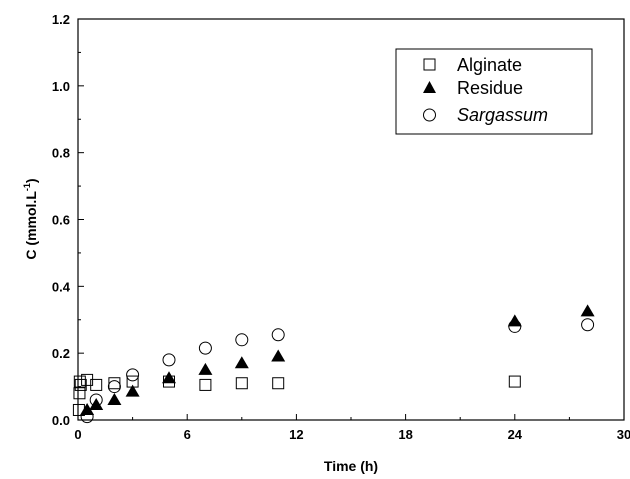 The height and width of the screenshot is (479, 630). Describe the element at coordinates (490, 88) in the screenshot. I see `legend-label-residue: Residue` at that location.